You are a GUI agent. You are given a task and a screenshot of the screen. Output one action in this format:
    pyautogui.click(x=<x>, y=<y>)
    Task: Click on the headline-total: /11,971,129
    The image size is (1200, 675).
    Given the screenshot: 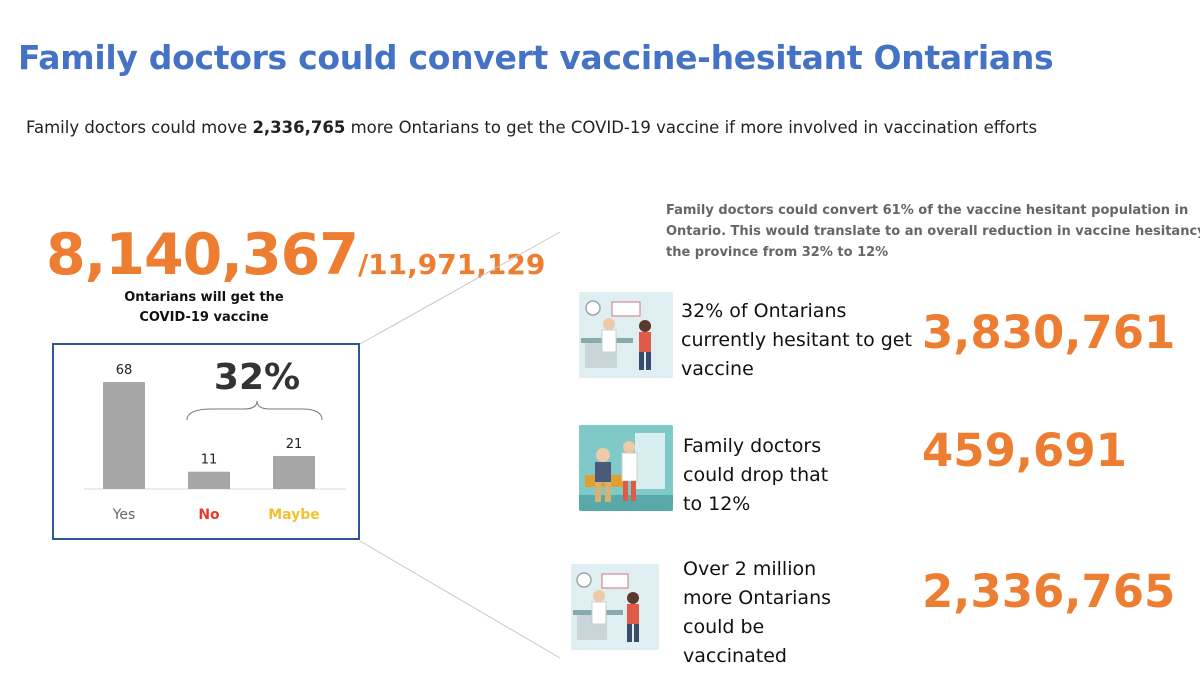 What is the action you would take?
    pyautogui.click(x=451, y=264)
    